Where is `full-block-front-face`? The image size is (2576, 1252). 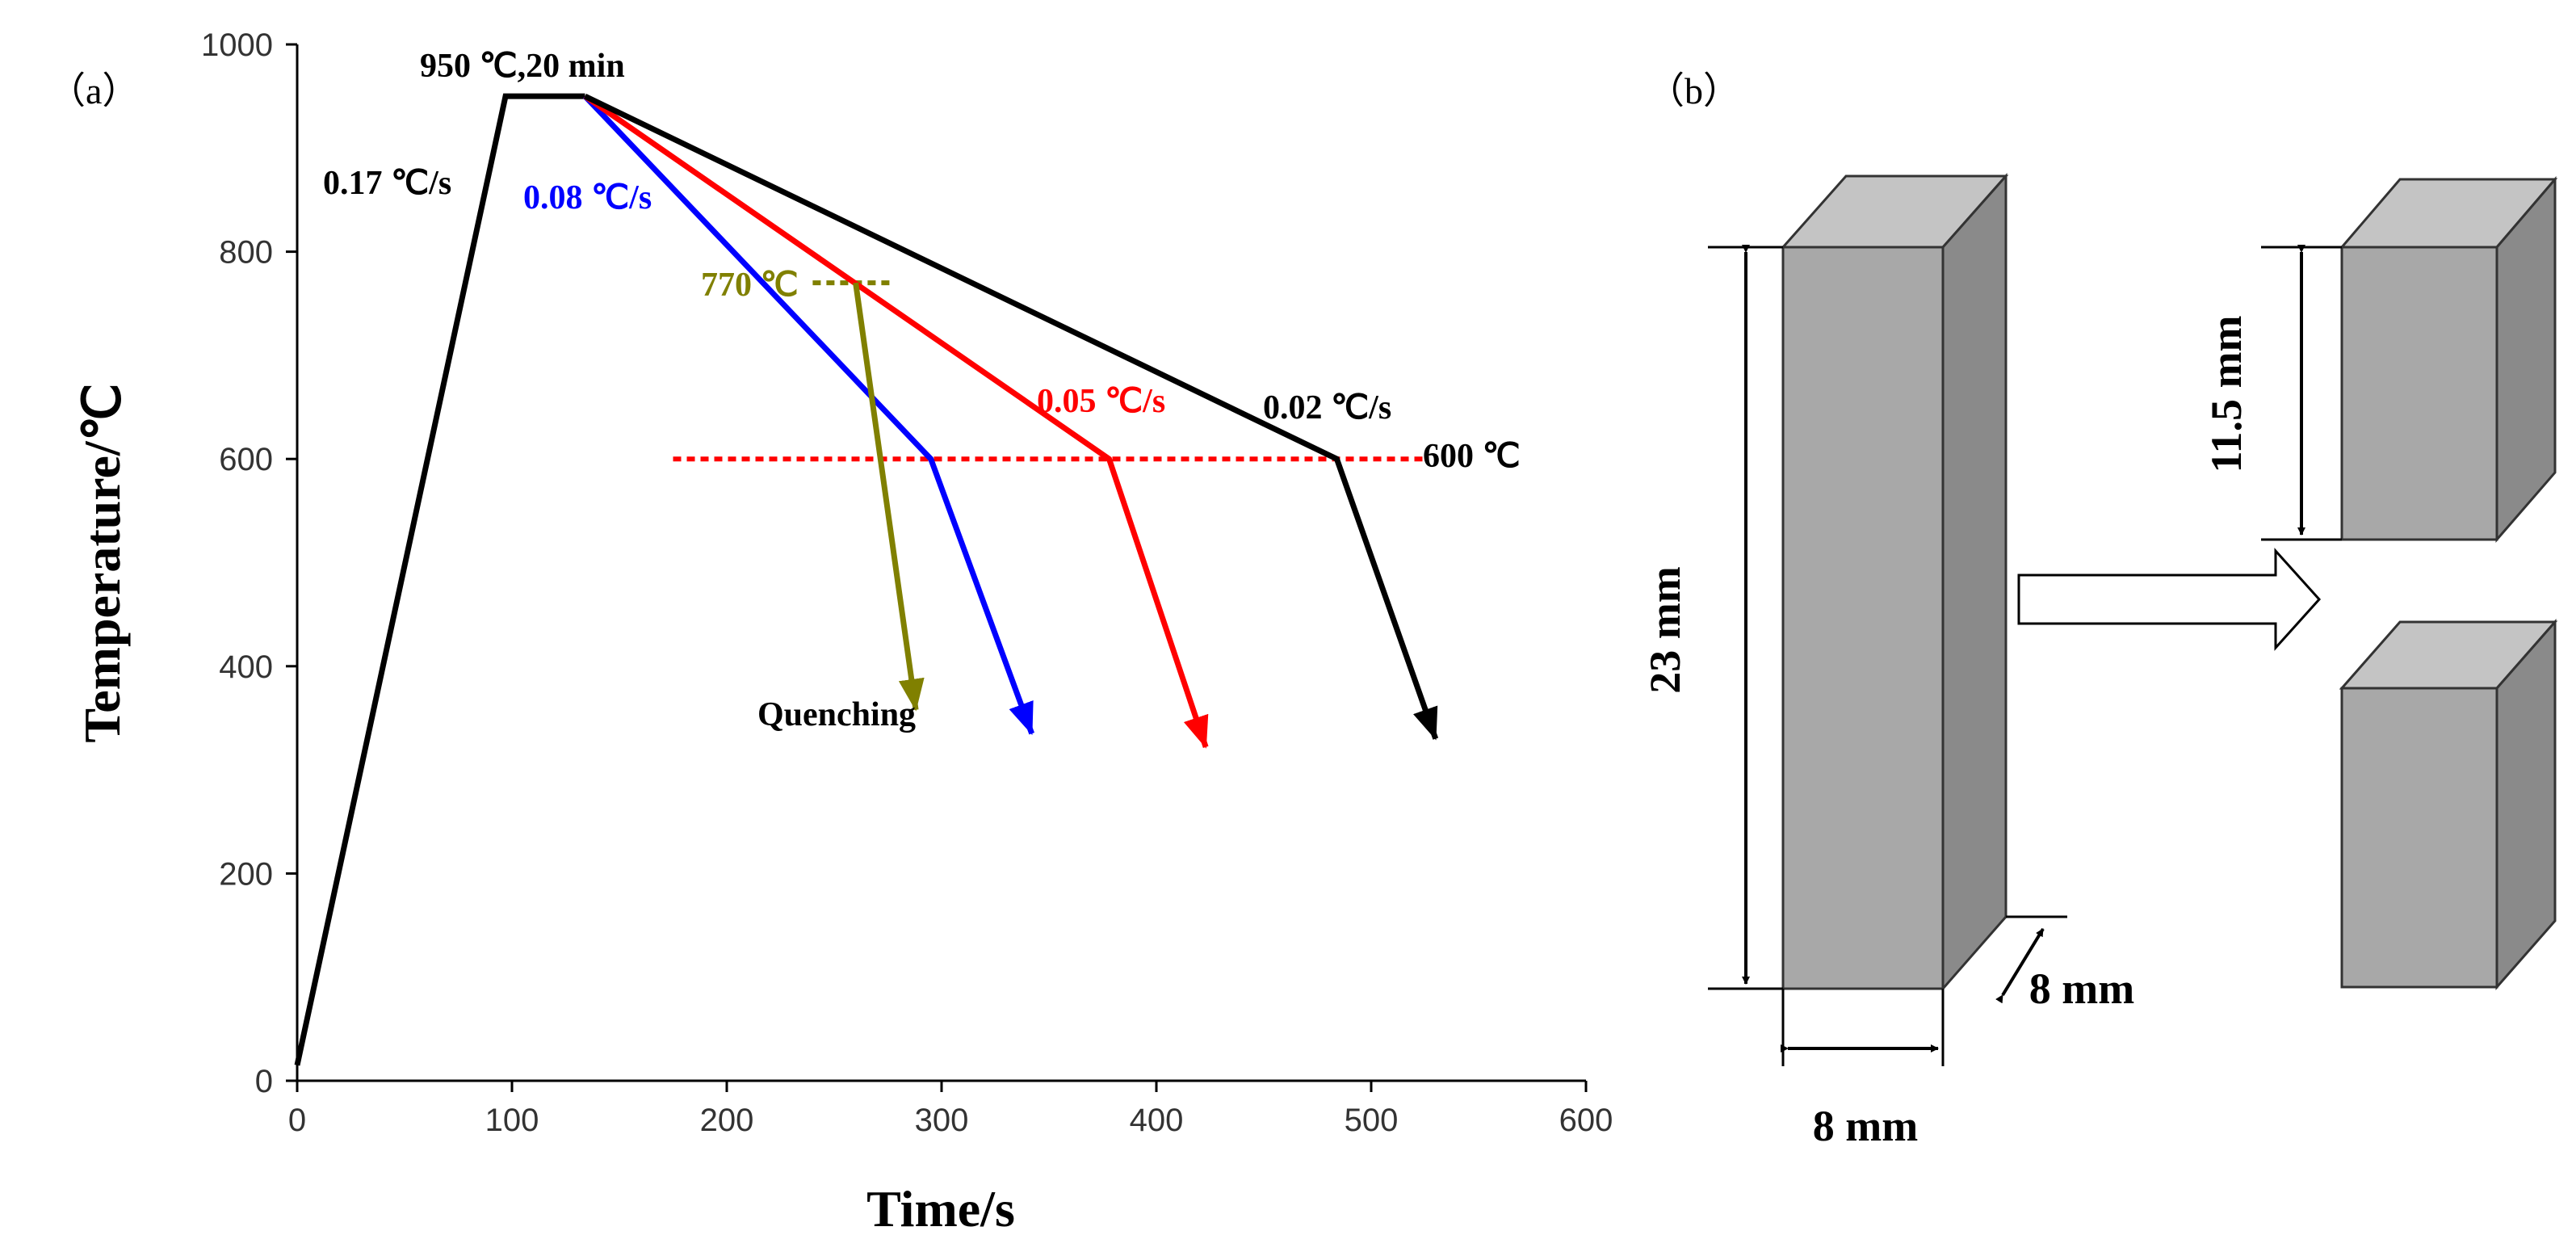 full-block-front-face is located at coordinates (1863, 618).